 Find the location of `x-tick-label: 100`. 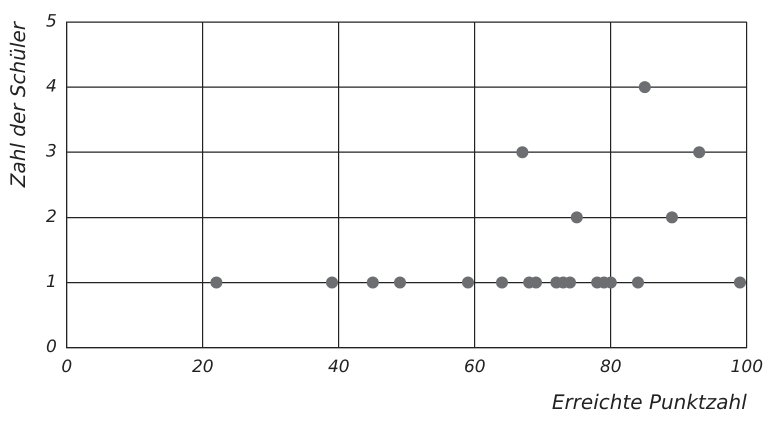

x-tick-label: 100 is located at coordinates (747, 367).